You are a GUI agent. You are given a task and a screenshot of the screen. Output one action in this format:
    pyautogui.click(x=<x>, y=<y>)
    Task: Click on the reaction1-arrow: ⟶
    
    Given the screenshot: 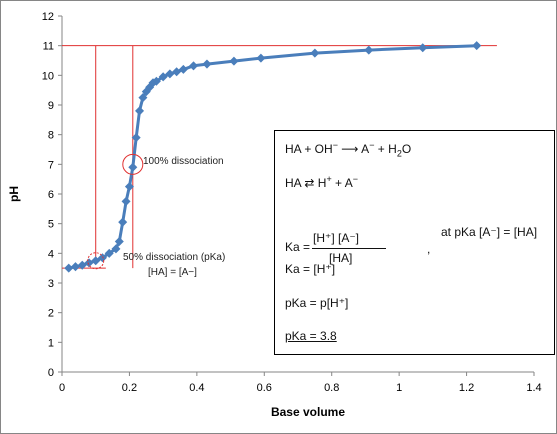 What is the action you would take?
    pyautogui.click(x=350, y=149)
    